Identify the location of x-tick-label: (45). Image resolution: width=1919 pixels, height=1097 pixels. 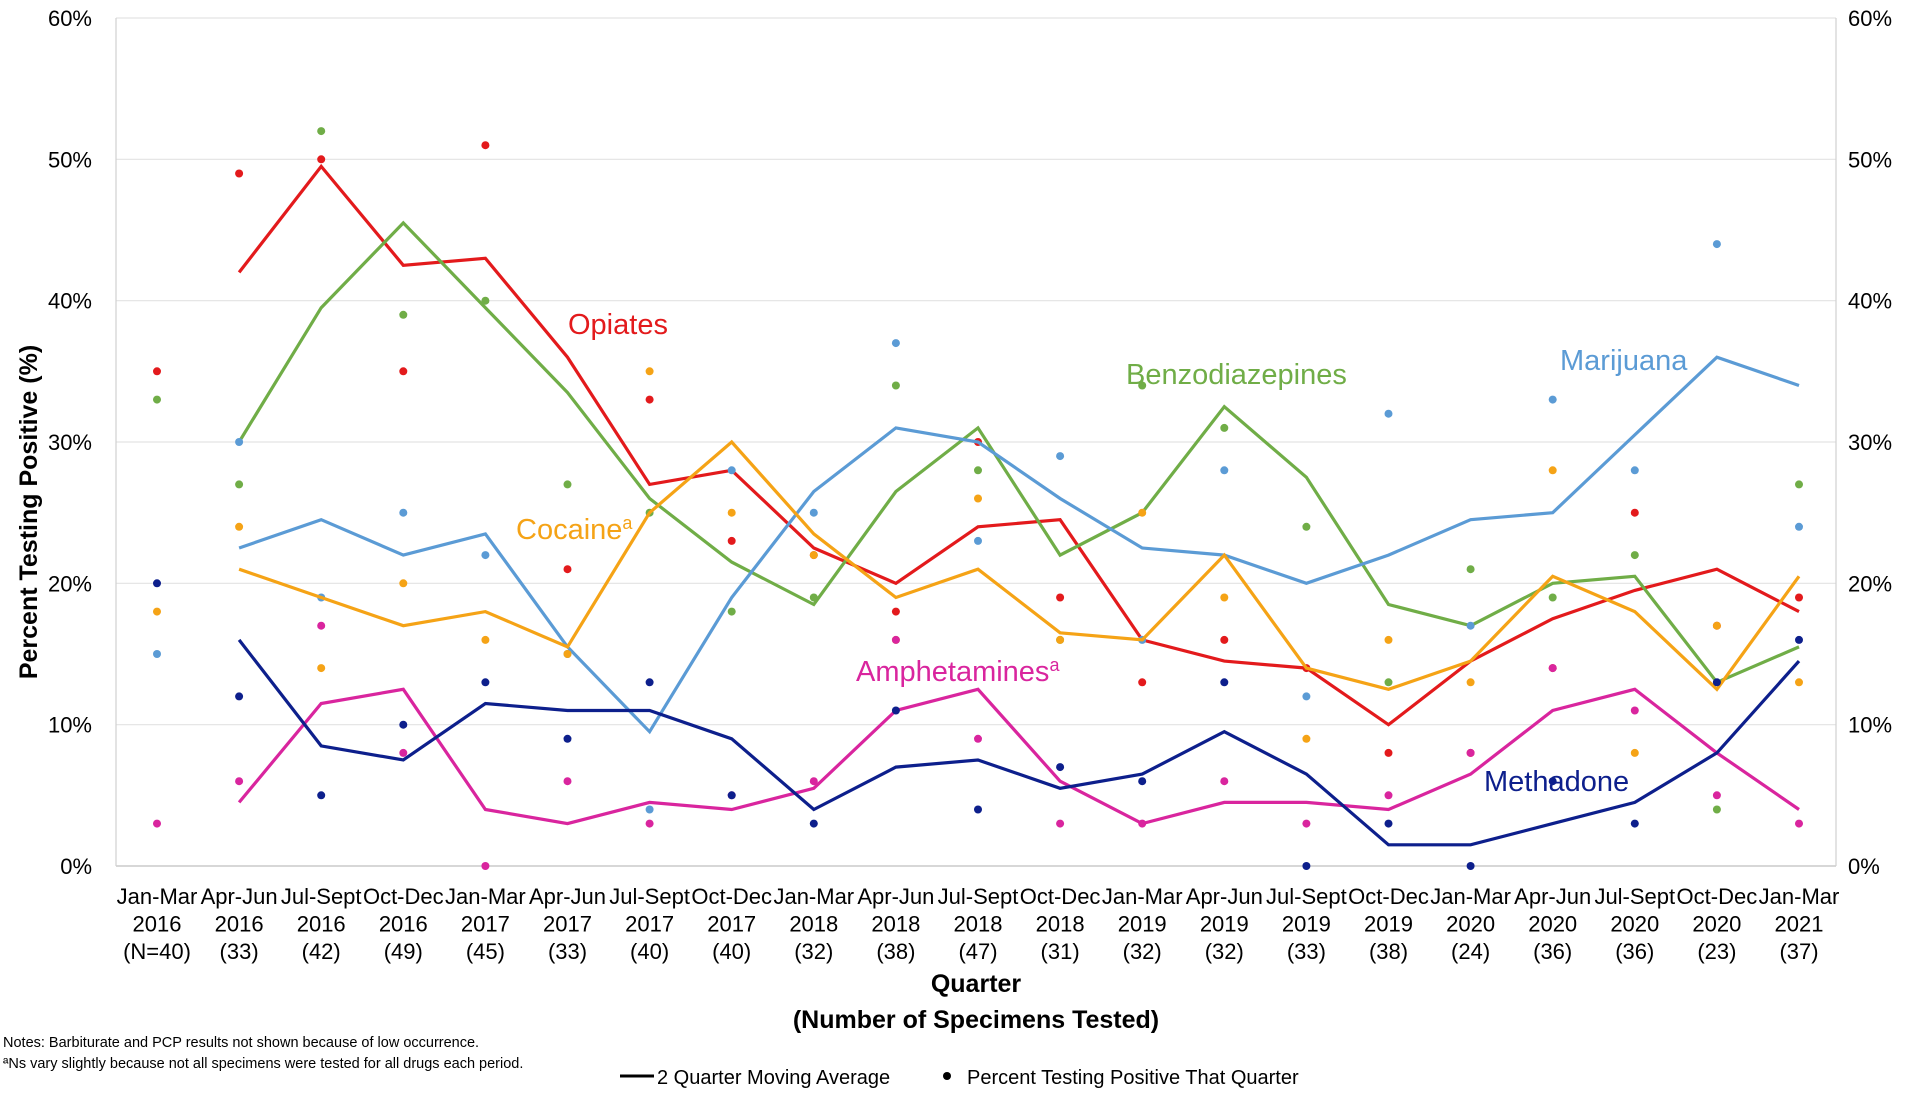
(485, 951).